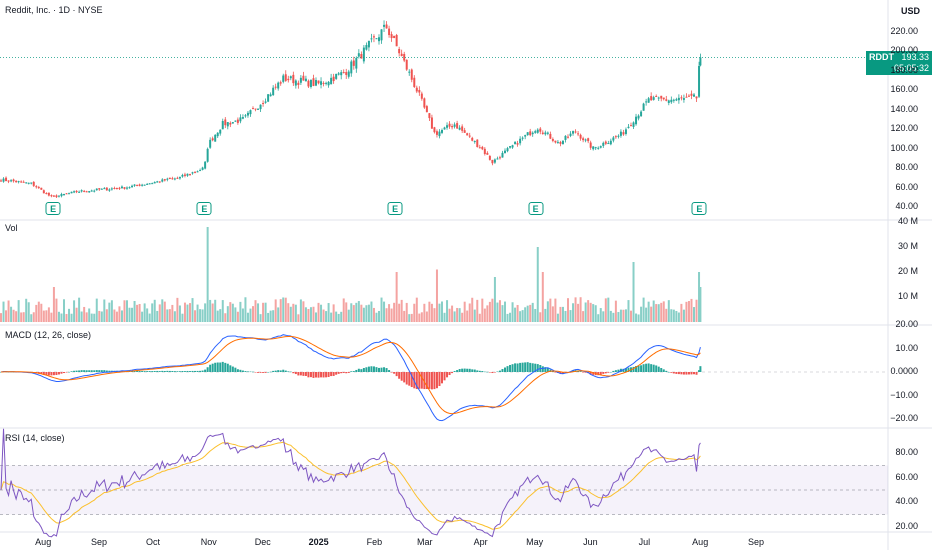  Describe the element at coordinates (54, 10) in the screenshot. I see `symbol-title: Reddit, Inc. · 1D · NYSE` at that location.